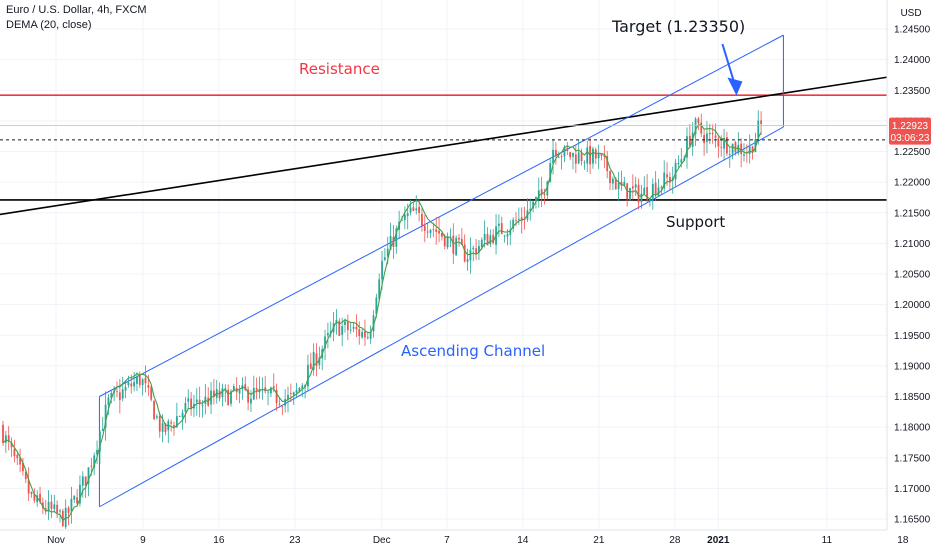 The image size is (932, 550). What do you see at coordinates (219, 540) in the screenshot?
I see `time-tick-label: 16` at bounding box center [219, 540].